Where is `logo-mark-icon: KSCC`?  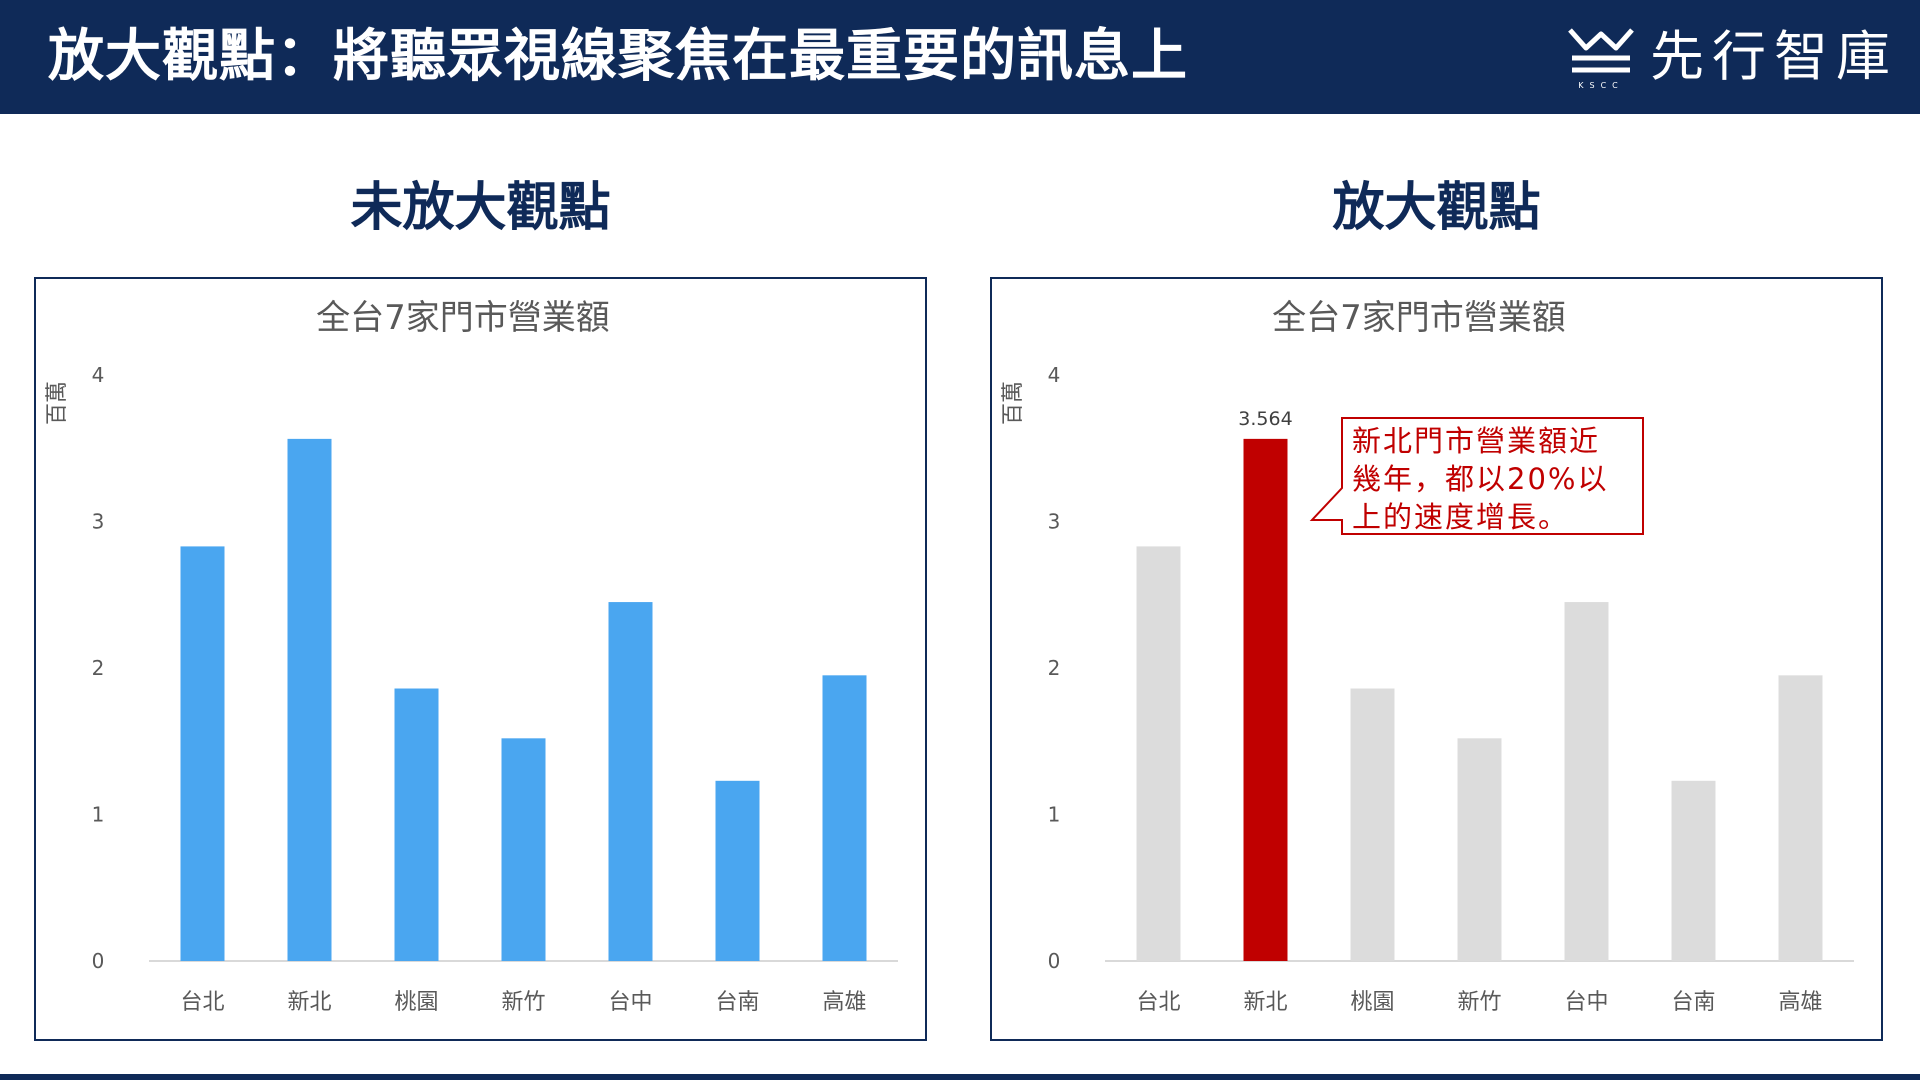 logo-mark-icon: KSCC is located at coordinates (1601, 57).